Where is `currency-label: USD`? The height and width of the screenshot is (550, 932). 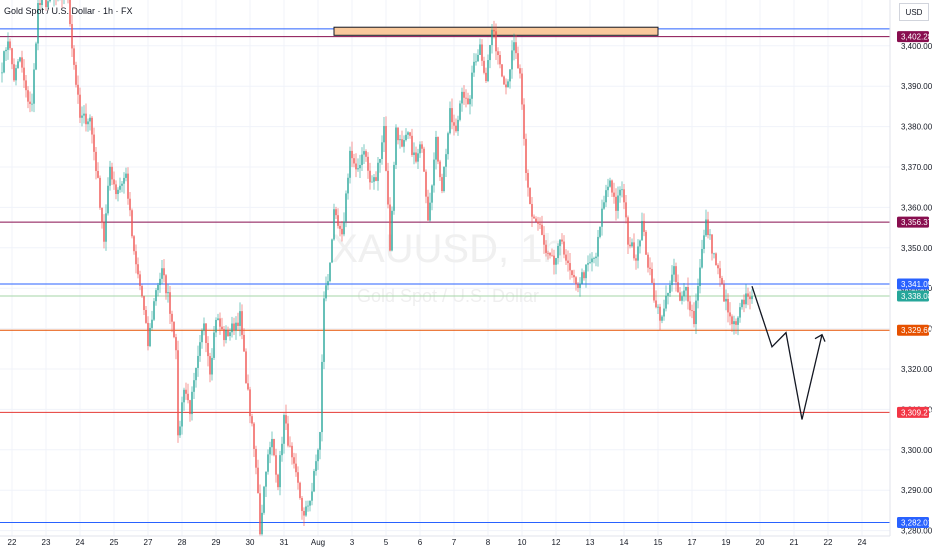
currency-label: USD is located at coordinates (914, 12).